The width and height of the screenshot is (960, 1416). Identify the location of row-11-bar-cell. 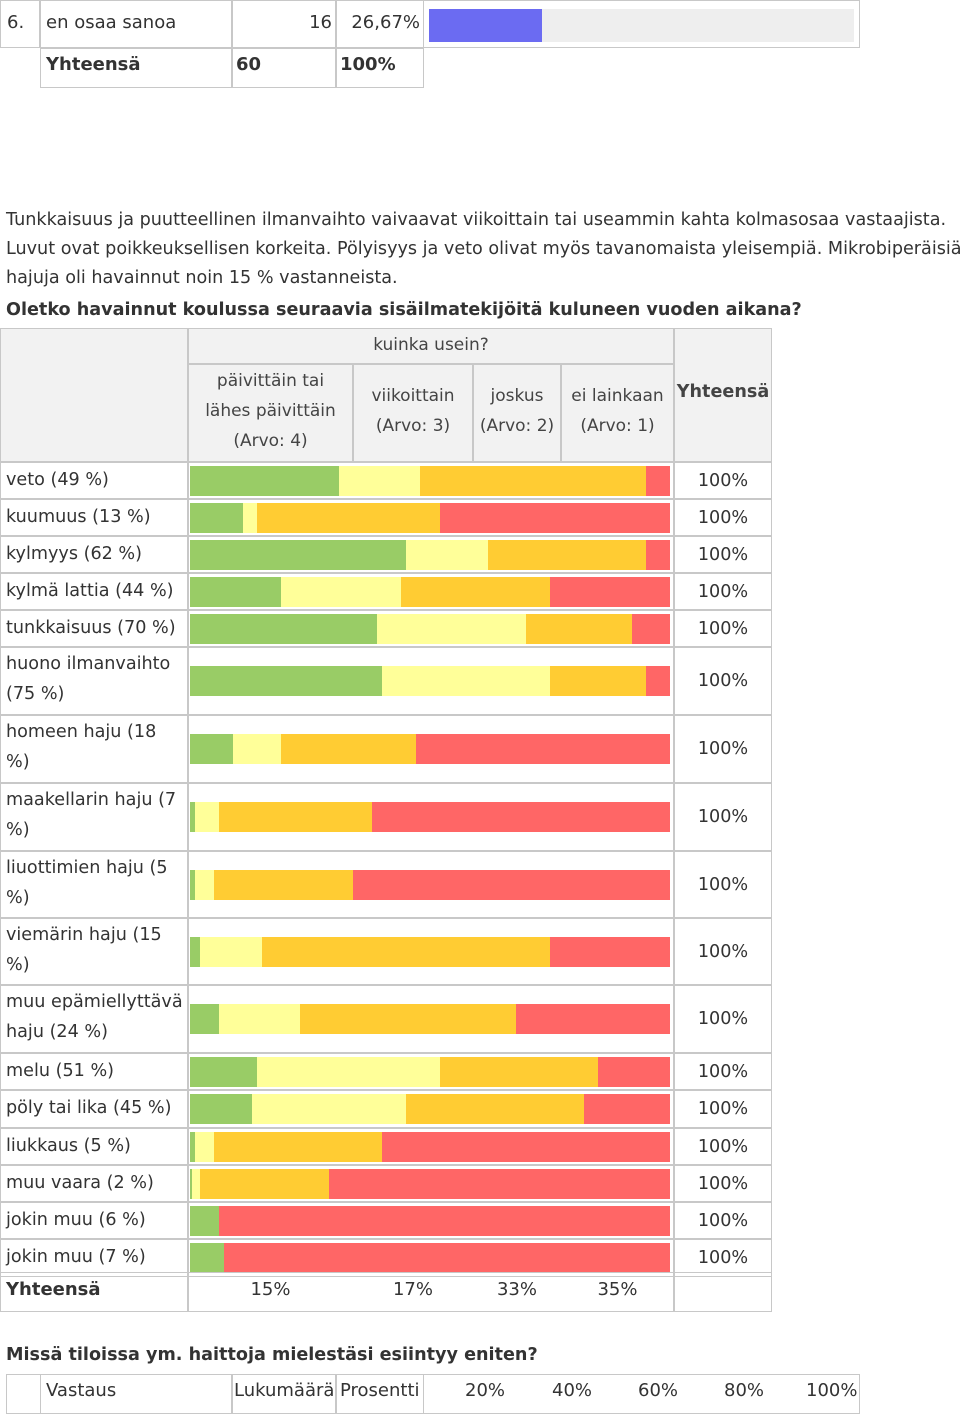
(431, 1019).